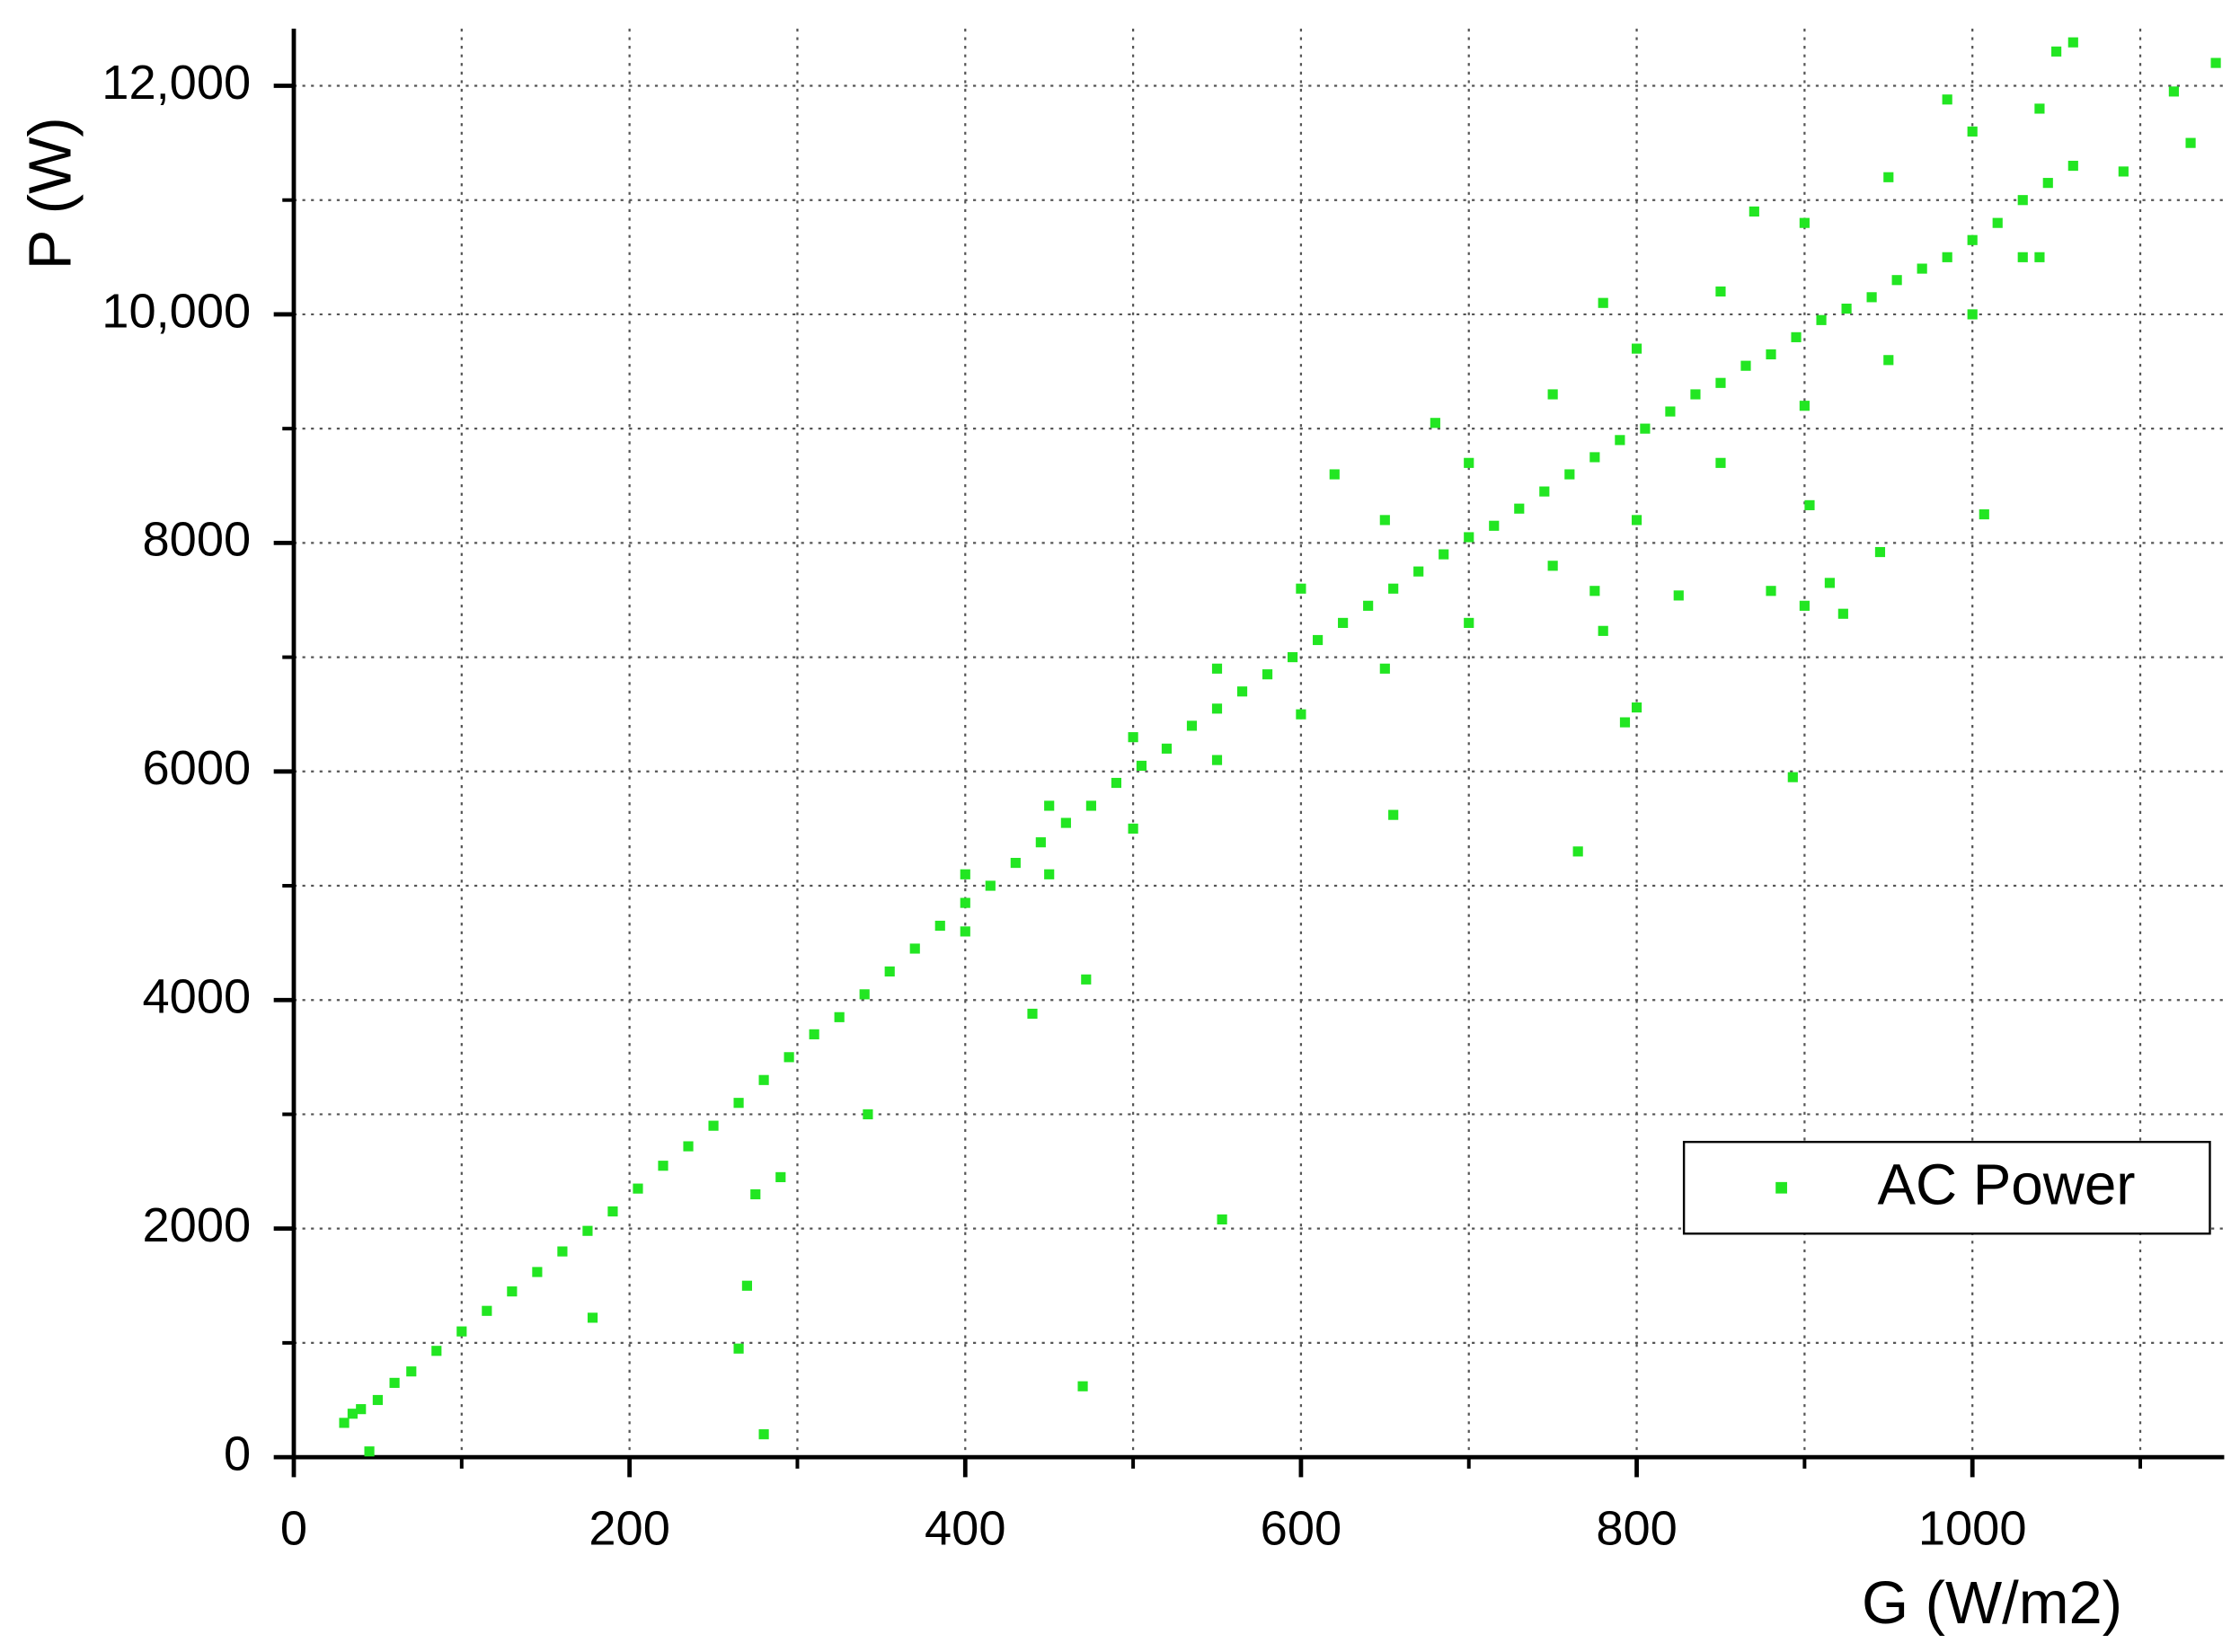 The image size is (2240, 1652). Describe the element at coordinates (197, 1225) in the screenshot. I see `y-tick-label: 2000` at that location.